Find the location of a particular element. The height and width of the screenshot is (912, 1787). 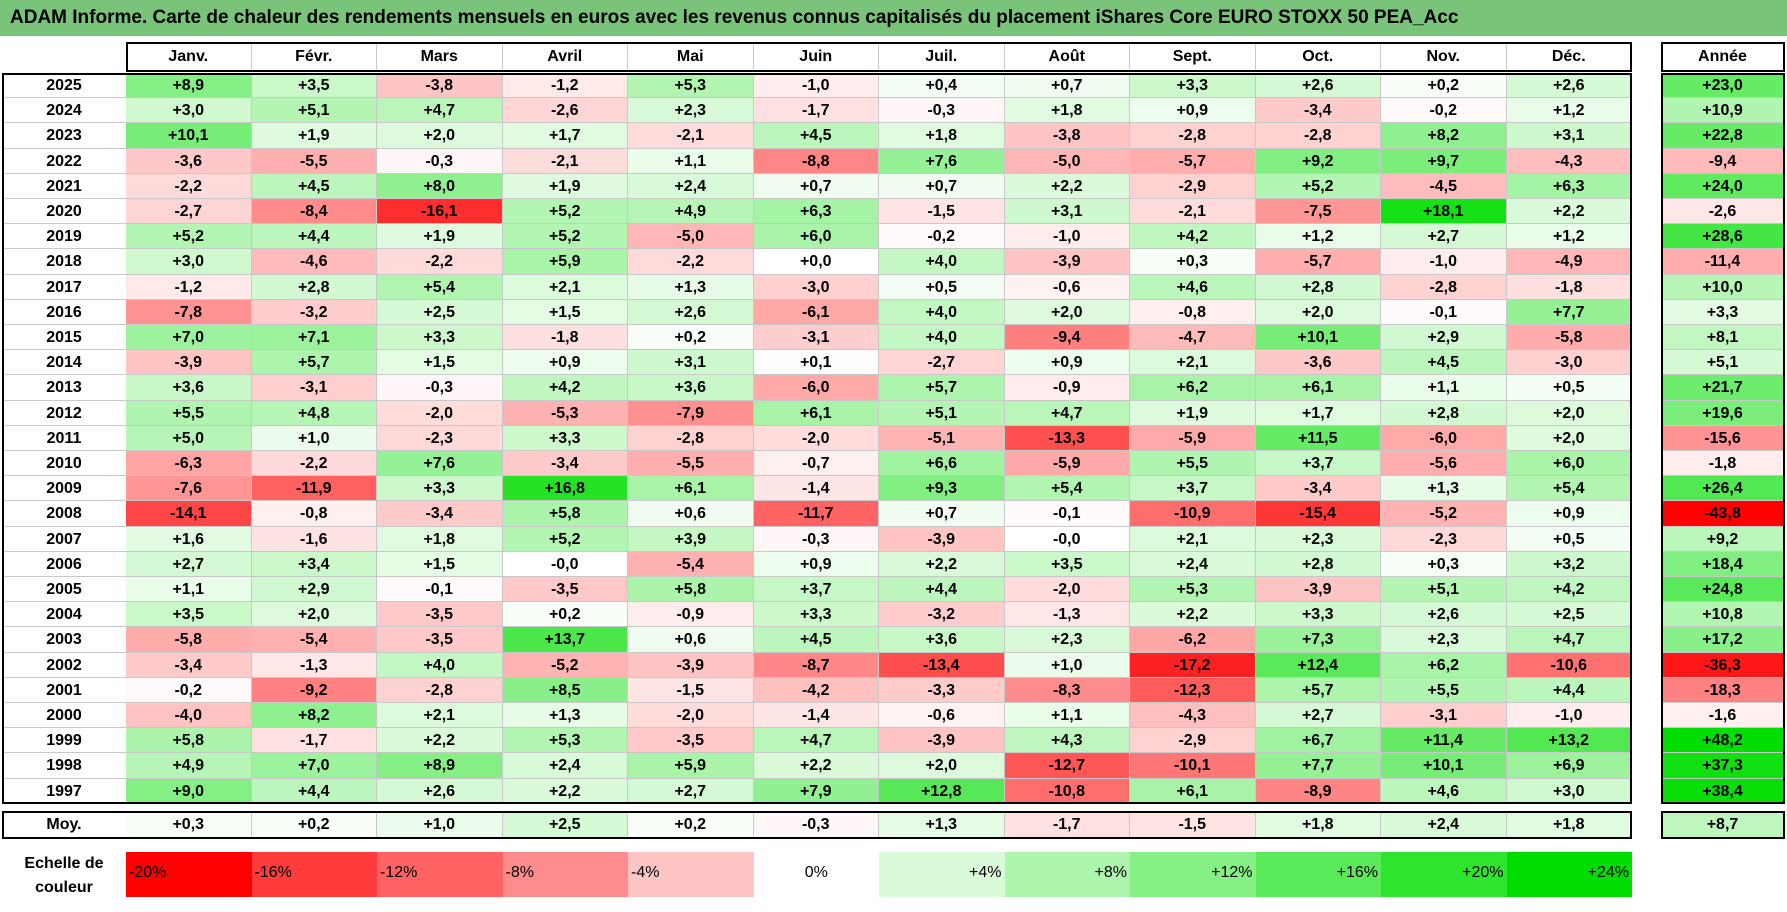

heatmap-cell: -1,2 is located at coordinates (189, 287).